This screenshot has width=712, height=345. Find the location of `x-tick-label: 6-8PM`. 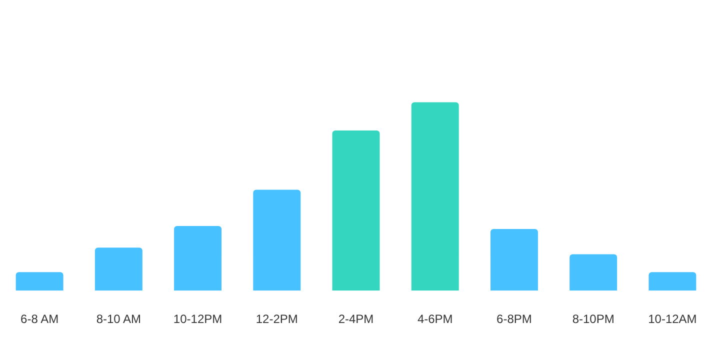

x-tick-label: 6-8PM is located at coordinates (514, 319).